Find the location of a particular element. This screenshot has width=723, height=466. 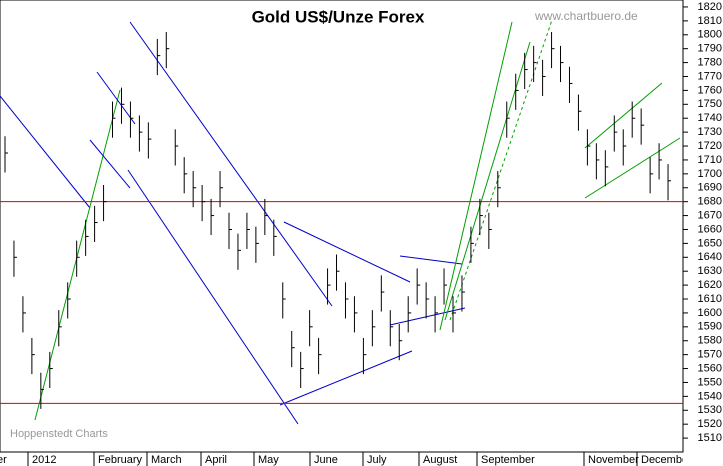

y-tick-label: 1770 is located at coordinates (710, 76).